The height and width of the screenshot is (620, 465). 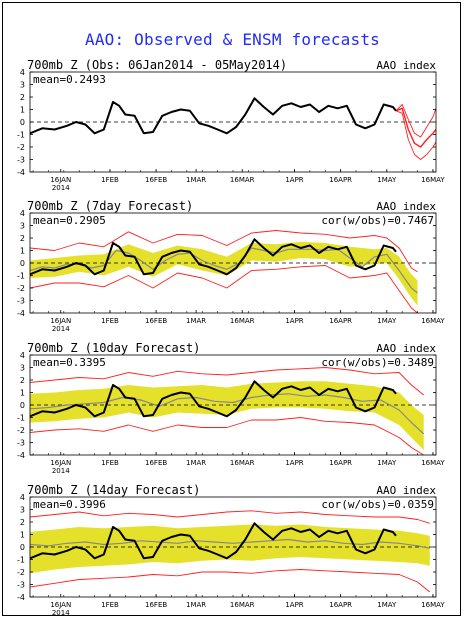 What do you see at coordinates (69, 79) in the screenshot?
I see `mean-label: mean=0.2493` at bounding box center [69, 79].